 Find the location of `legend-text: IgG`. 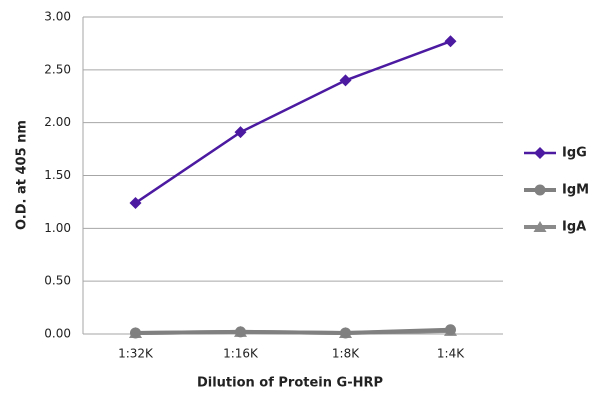

legend-text: IgG is located at coordinates (574, 153).